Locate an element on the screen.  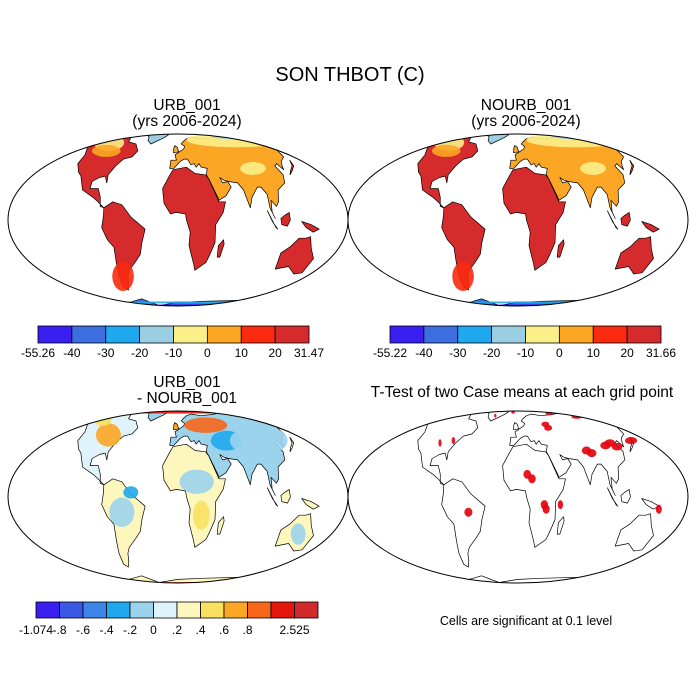
panel-title-diff: URB_001 - NOURB_001 is located at coordinates (187, 391).